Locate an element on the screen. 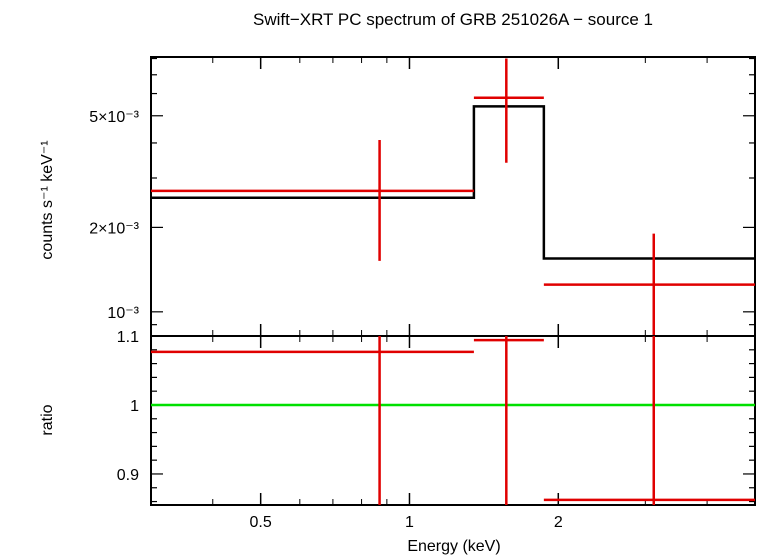  x-tick-label: 0.5 is located at coordinates (261, 522).